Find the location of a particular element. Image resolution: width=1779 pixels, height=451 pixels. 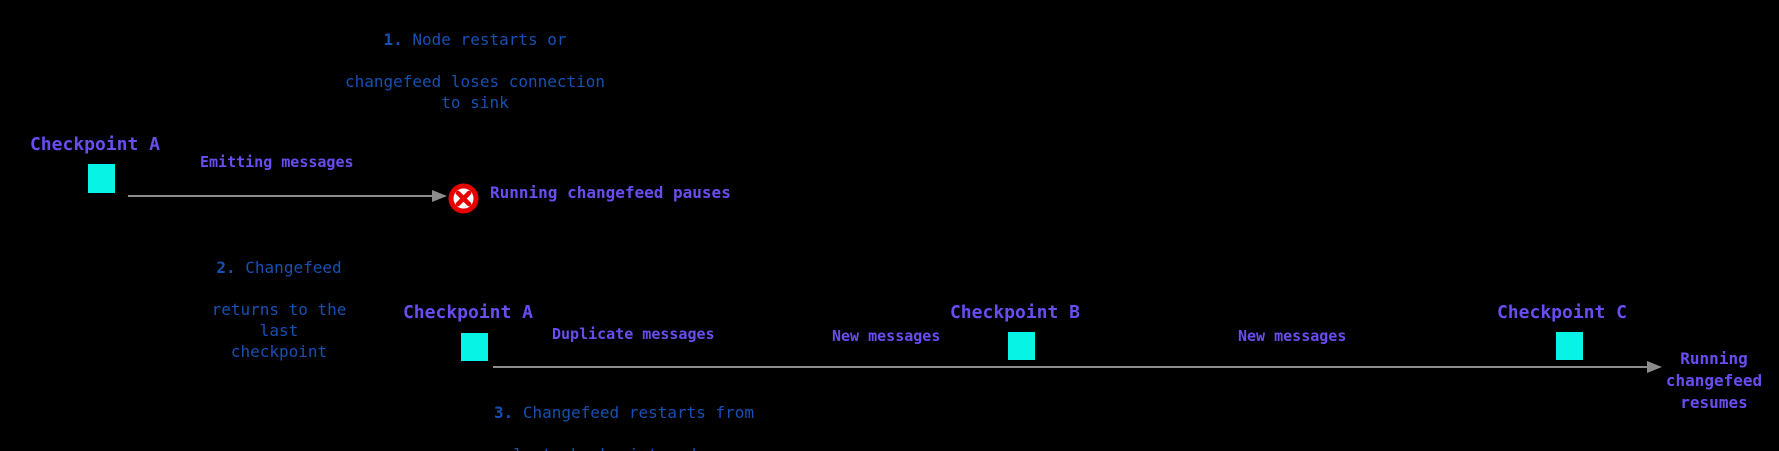

new-messages-label-1: New messages is located at coordinates (886, 336).